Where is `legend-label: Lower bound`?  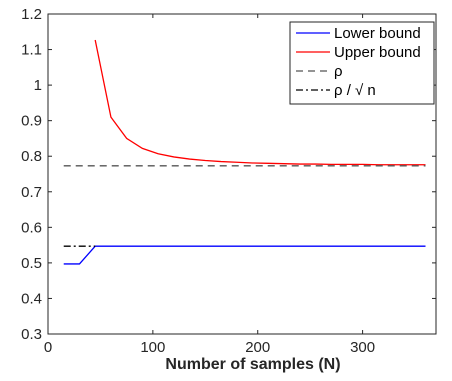
legend-label: Lower bound is located at coordinates (377, 33).